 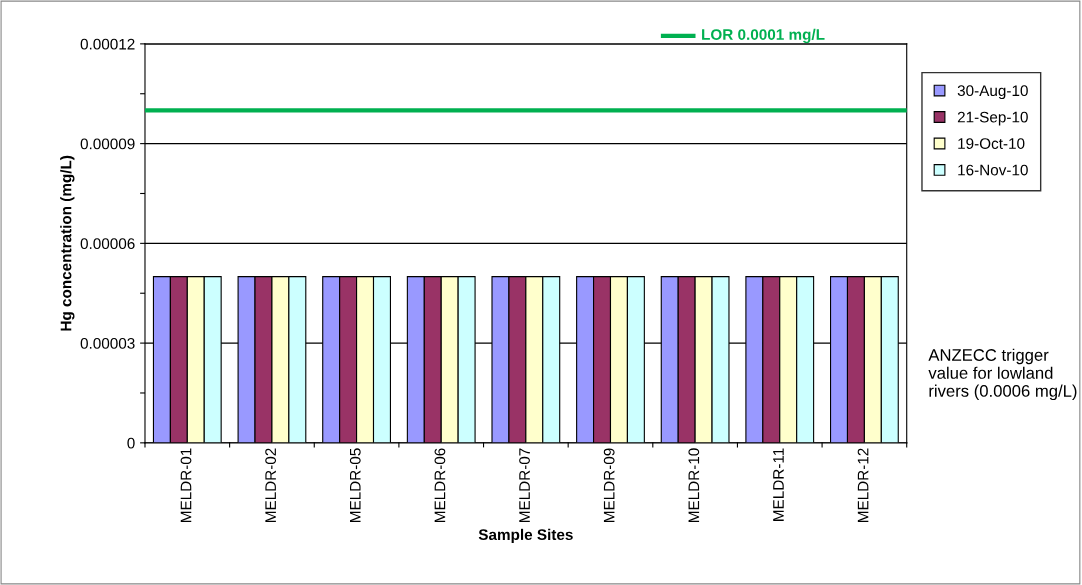 What do you see at coordinates (107, 343) in the screenshot?
I see `y-tick-label: 0.00003` at bounding box center [107, 343].